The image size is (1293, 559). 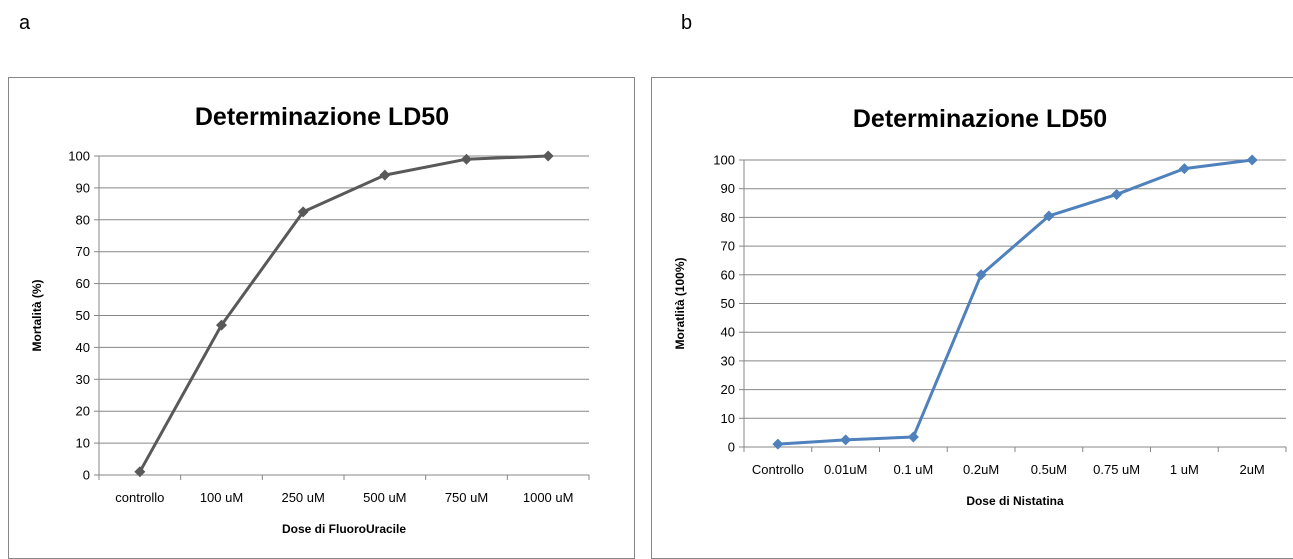 What do you see at coordinates (139, 497) in the screenshot?
I see `x-tick-label: controllo` at bounding box center [139, 497].